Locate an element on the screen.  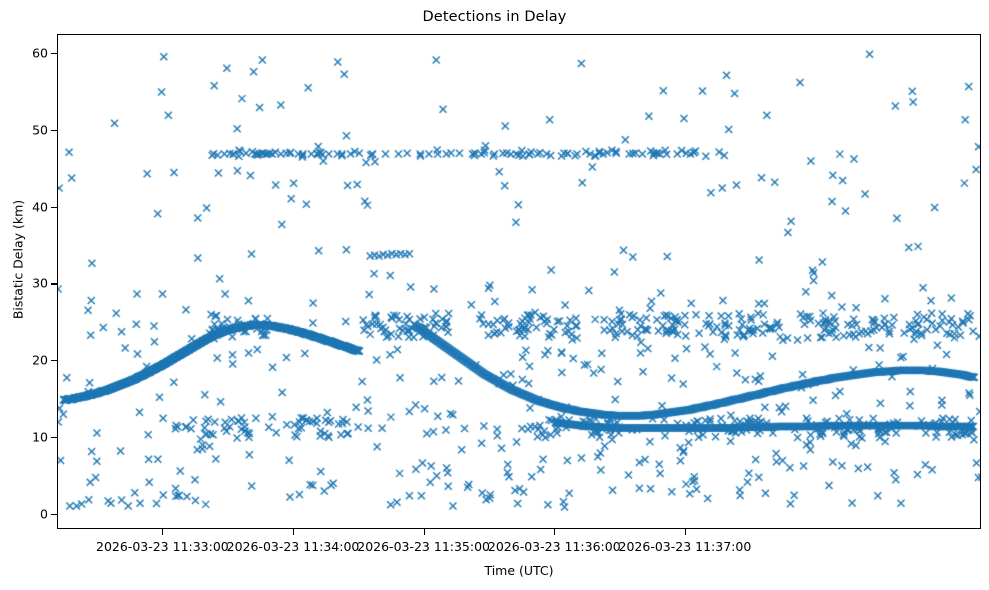
y-tick-label: 30 is located at coordinates (40, 283).